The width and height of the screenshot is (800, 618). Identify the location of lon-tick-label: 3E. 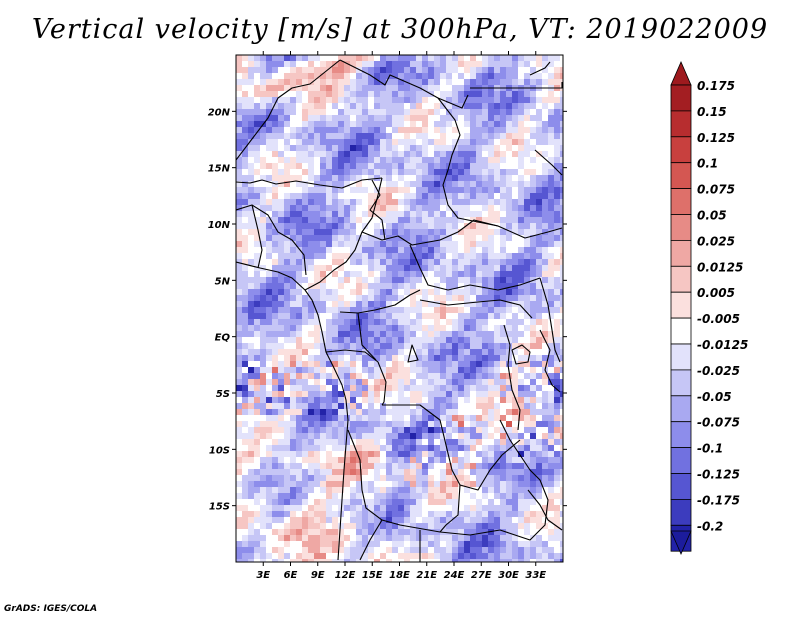
(263, 575).